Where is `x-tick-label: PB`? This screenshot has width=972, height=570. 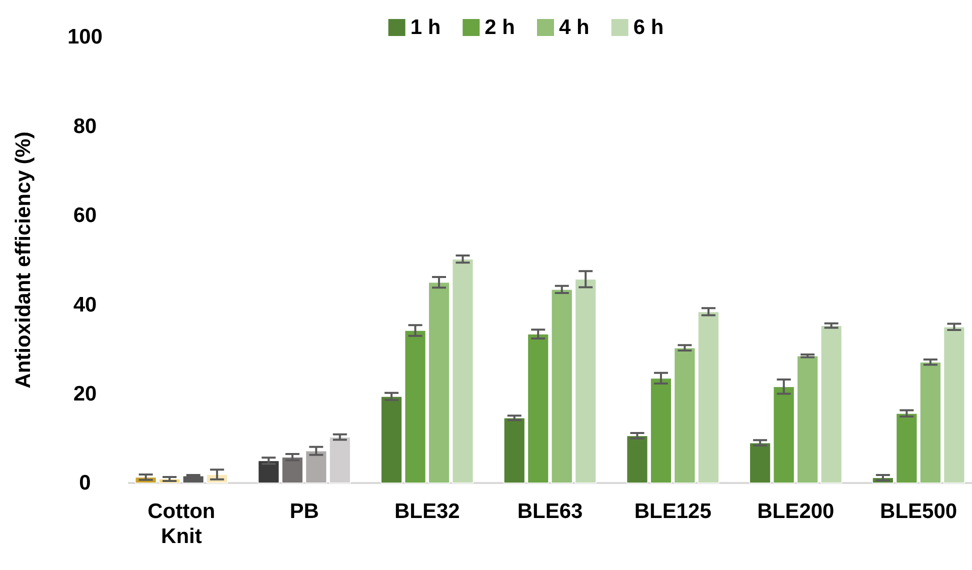 x-tick-label: PB is located at coordinates (304, 511).